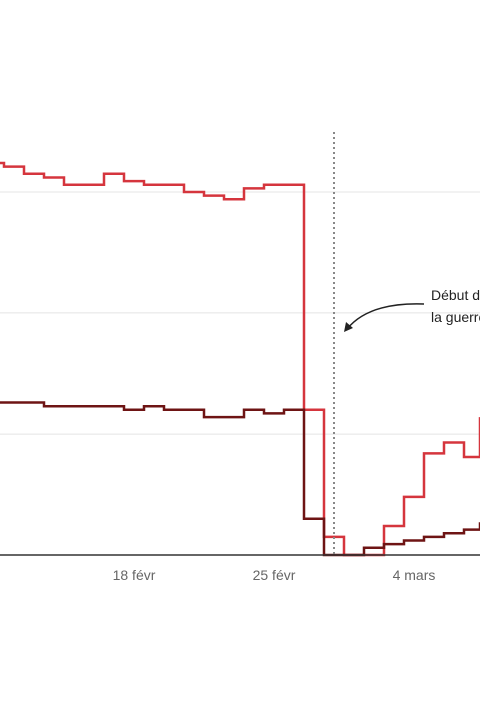 This screenshot has width=480, height=720. I want to click on event-label-line-2: la guerre, so click(455, 317).